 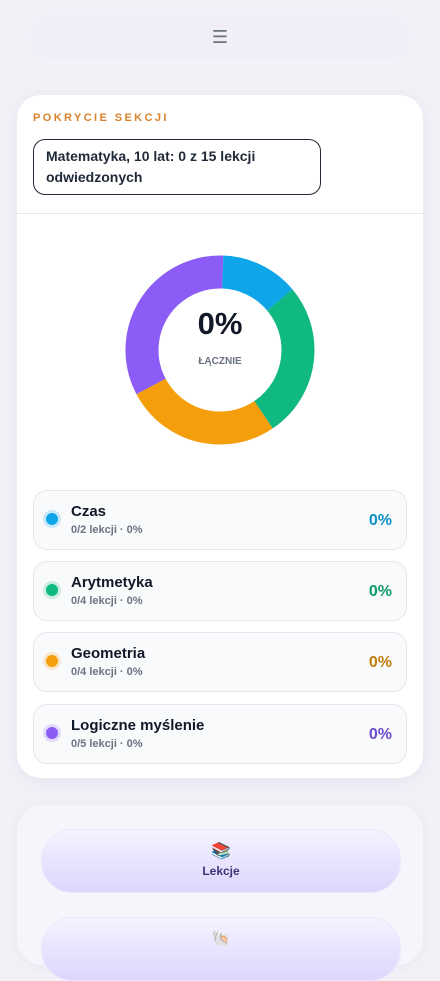 What do you see at coordinates (89, 511) in the screenshot?
I see `section-name: Czas` at bounding box center [89, 511].